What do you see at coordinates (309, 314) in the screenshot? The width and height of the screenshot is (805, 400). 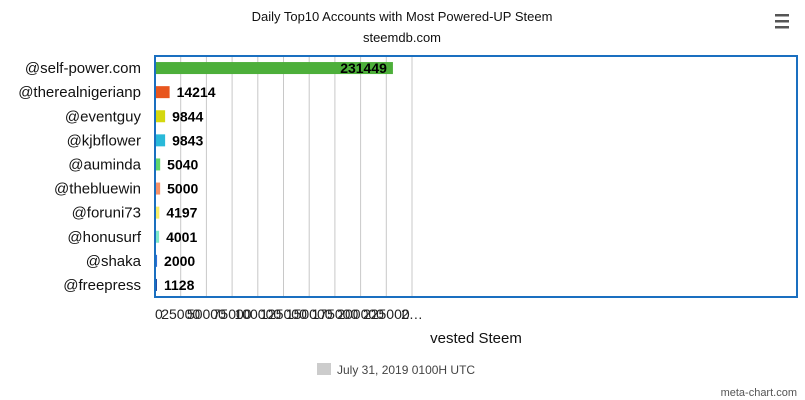 I see `x-tick-label: 150000` at bounding box center [309, 314].